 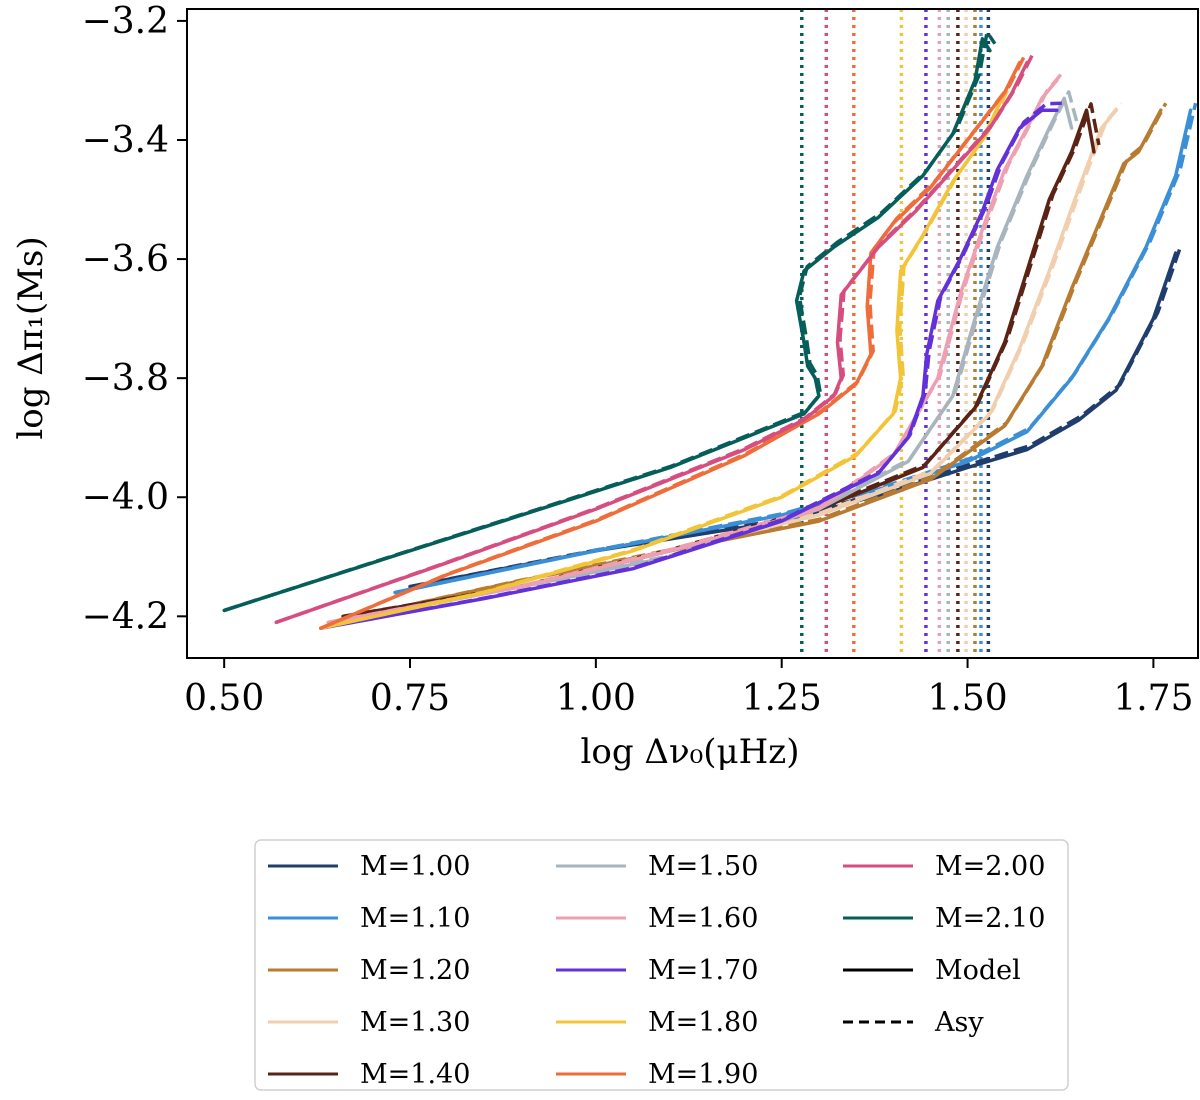 What do you see at coordinates (596, 698) in the screenshot?
I see `x-tick-label-2: 1.00` at bounding box center [596, 698].